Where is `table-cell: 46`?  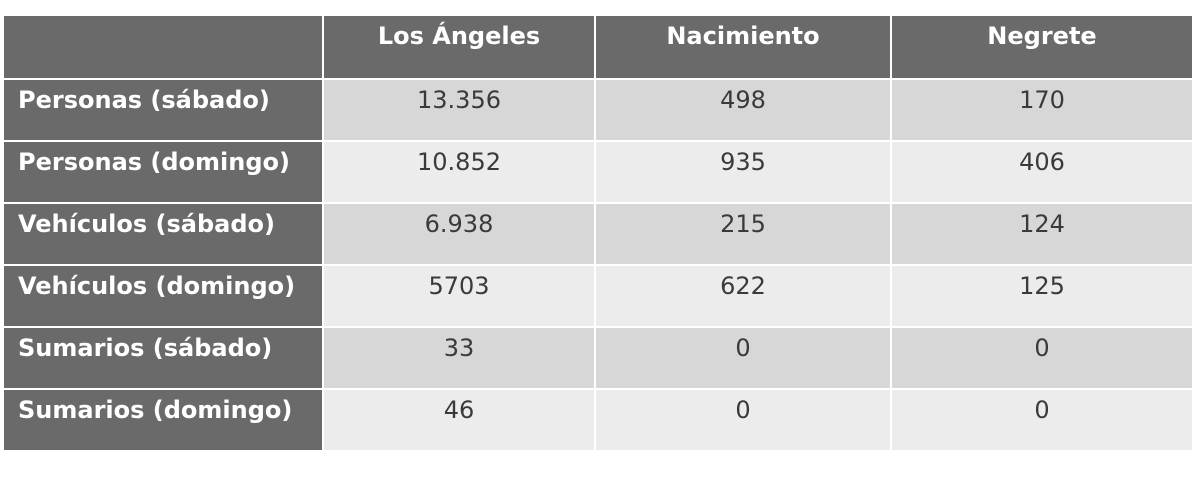
table-cell: 46 is located at coordinates (459, 420).